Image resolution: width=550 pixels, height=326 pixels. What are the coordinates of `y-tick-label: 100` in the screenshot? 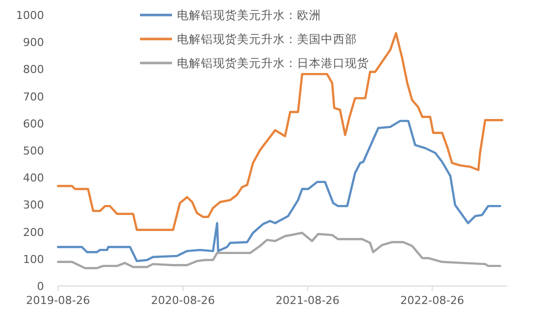 It's located at (33, 259).